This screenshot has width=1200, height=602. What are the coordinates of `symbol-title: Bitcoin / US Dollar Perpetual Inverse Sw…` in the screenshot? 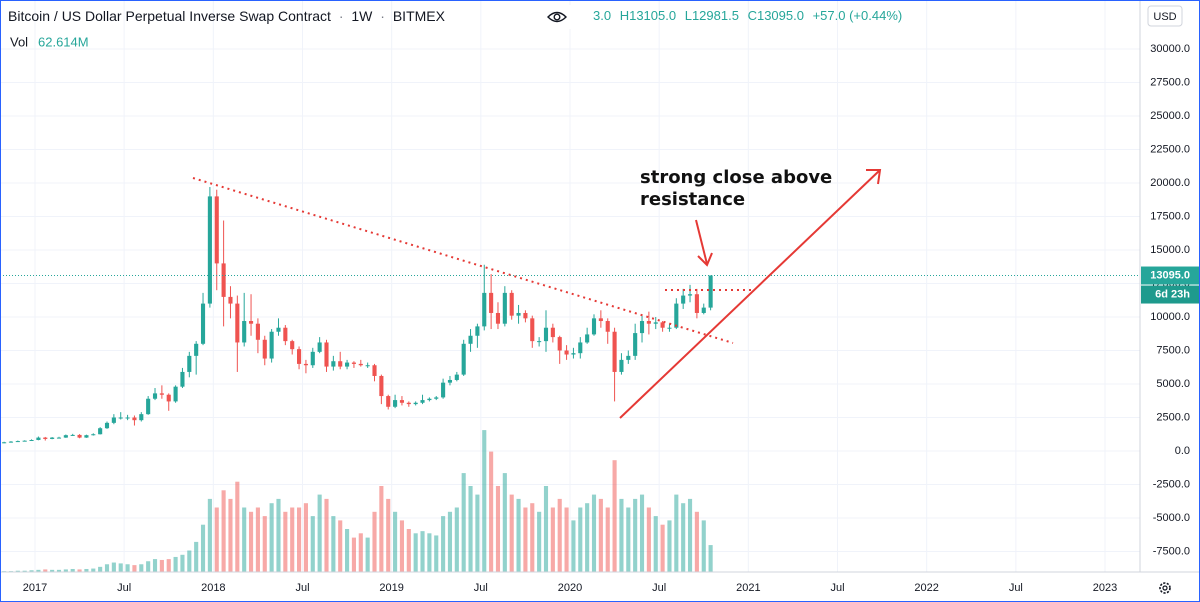 It's located at (169, 16).